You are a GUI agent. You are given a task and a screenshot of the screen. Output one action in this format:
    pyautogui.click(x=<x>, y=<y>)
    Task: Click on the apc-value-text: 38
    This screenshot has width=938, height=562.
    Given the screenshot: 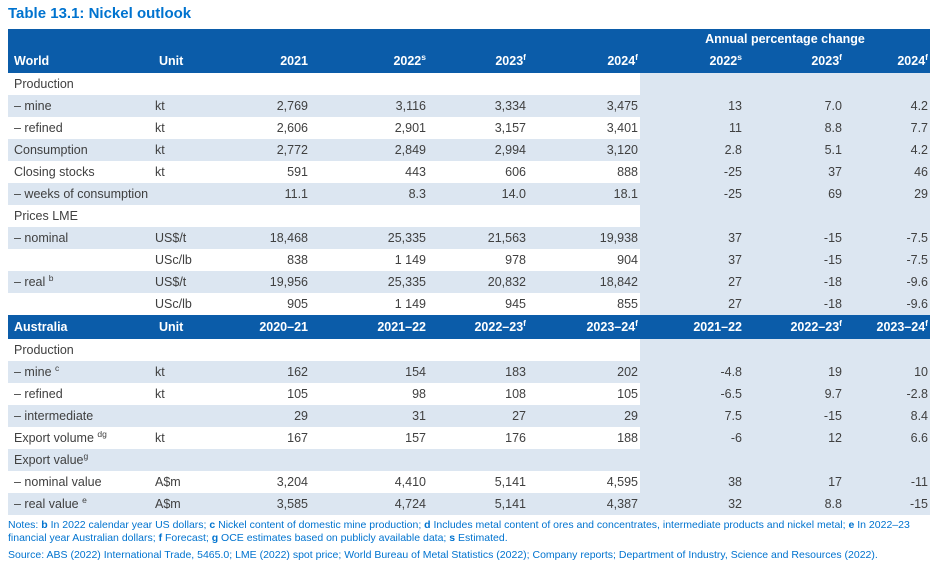 What is the action you would take?
    pyautogui.click(x=735, y=481)
    